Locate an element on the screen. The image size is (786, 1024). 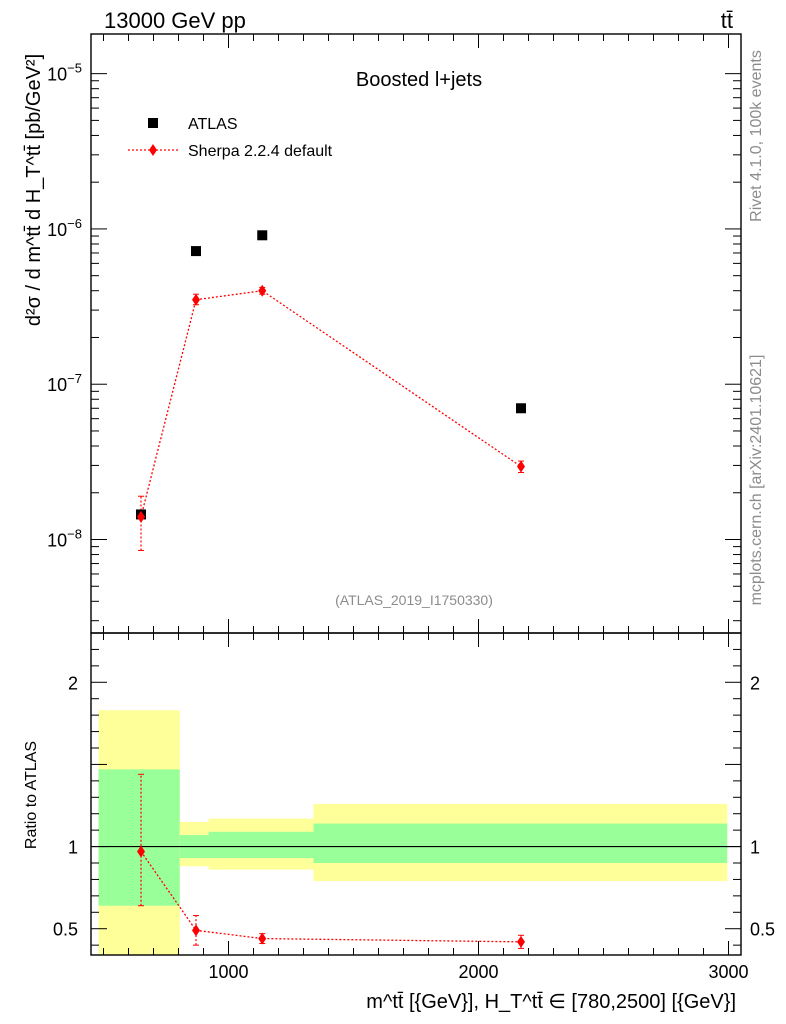
ratio-y-axis-label: Ratio to ATLAS is located at coordinates (31, 795).